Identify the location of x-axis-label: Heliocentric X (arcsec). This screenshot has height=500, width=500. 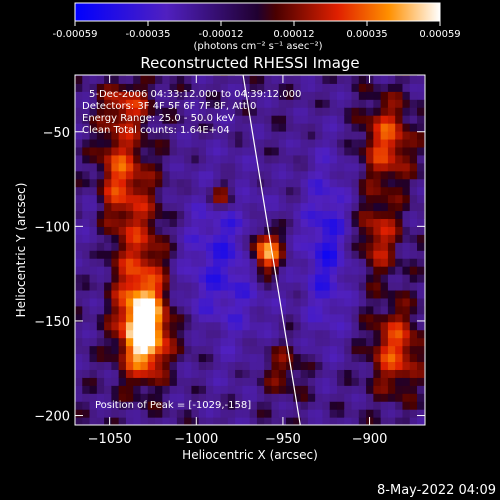
(250, 455).